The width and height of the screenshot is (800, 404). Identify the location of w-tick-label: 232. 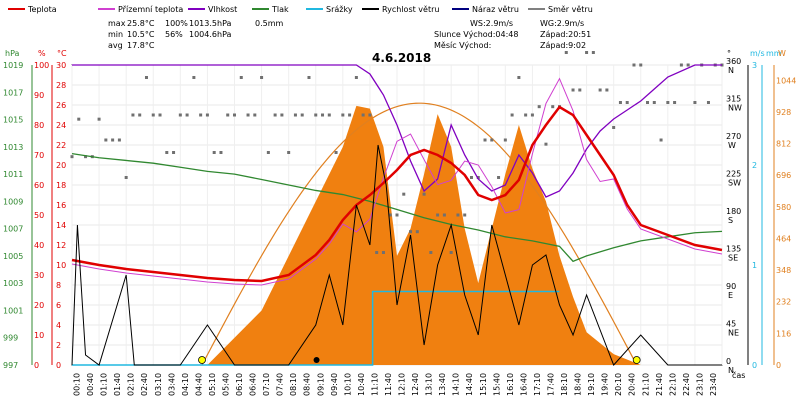
(783, 302).